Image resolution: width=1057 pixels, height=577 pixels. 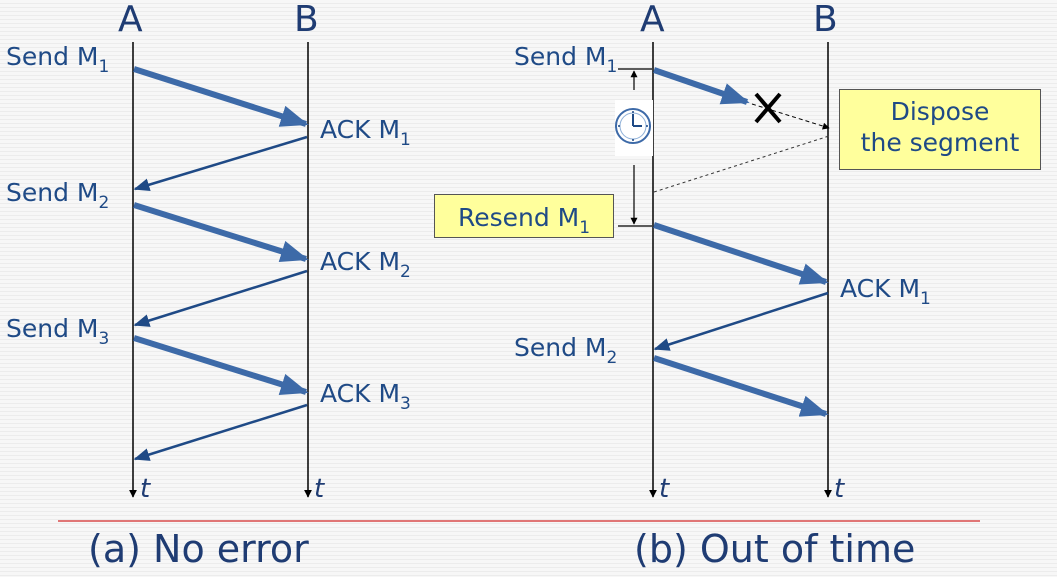 What do you see at coordinates (741, 321) in the screenshot?
I see `arrow-ack-m1-right` at bounding box center [741, 321].